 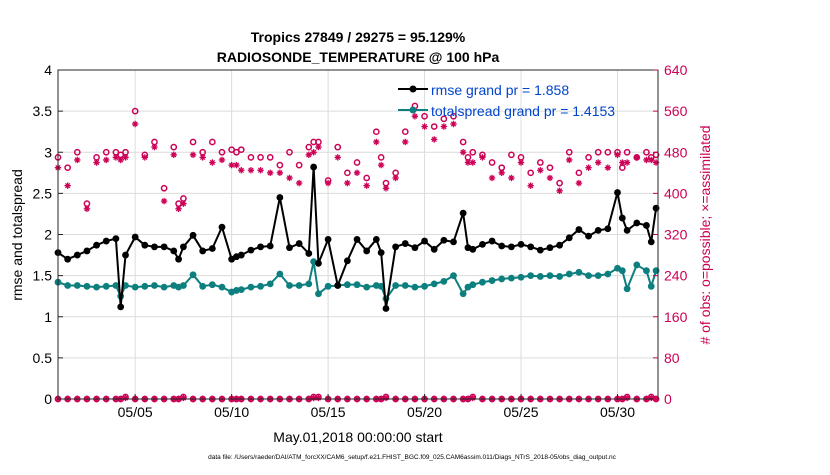 I want to click on legend-spread-marker, so click(x=413, y=110).